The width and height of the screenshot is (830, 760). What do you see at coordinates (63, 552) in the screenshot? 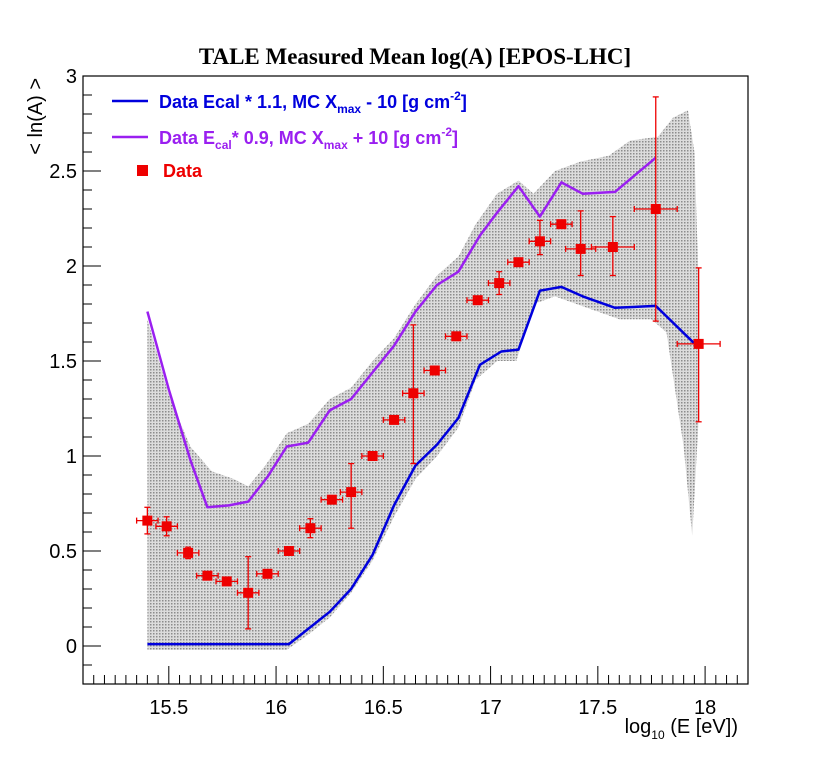
I see `y-tick-label: 0.5` at bounding box center [63, 552].